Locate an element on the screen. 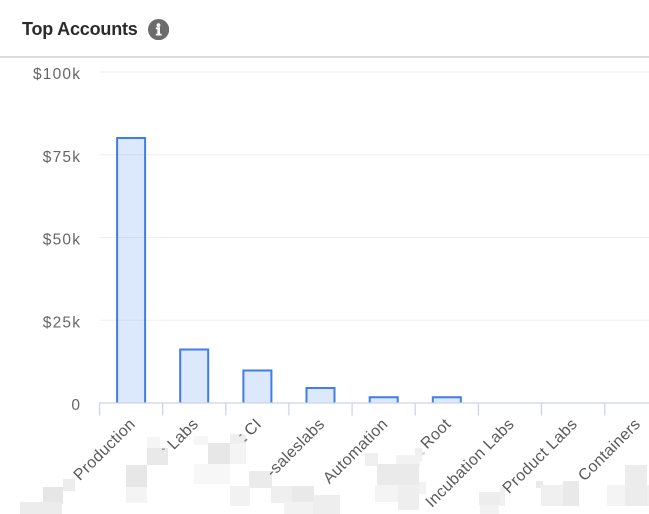 This screenshot has width=649, height=514. svg-text: $50k is located at coordinates (62, 240).